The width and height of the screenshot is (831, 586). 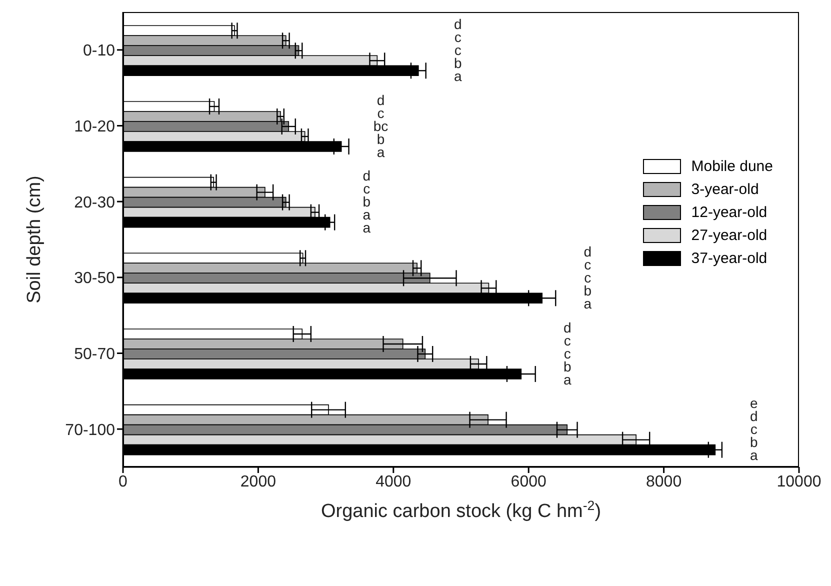 What do you see at coordinates (729, 235) in the screenshot?
I see `legend-label: 27-year-old` at bounding box center [729, 235].